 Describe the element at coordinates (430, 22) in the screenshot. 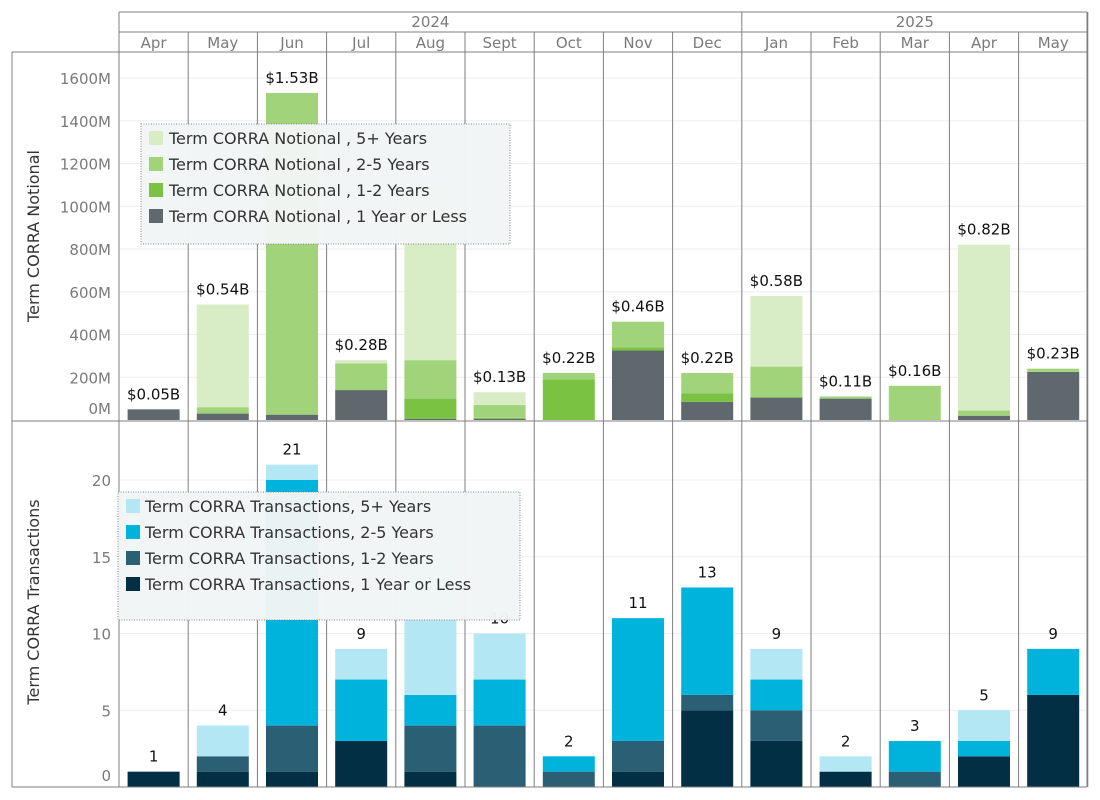

I see `year-header-2024: 2024` at that location.